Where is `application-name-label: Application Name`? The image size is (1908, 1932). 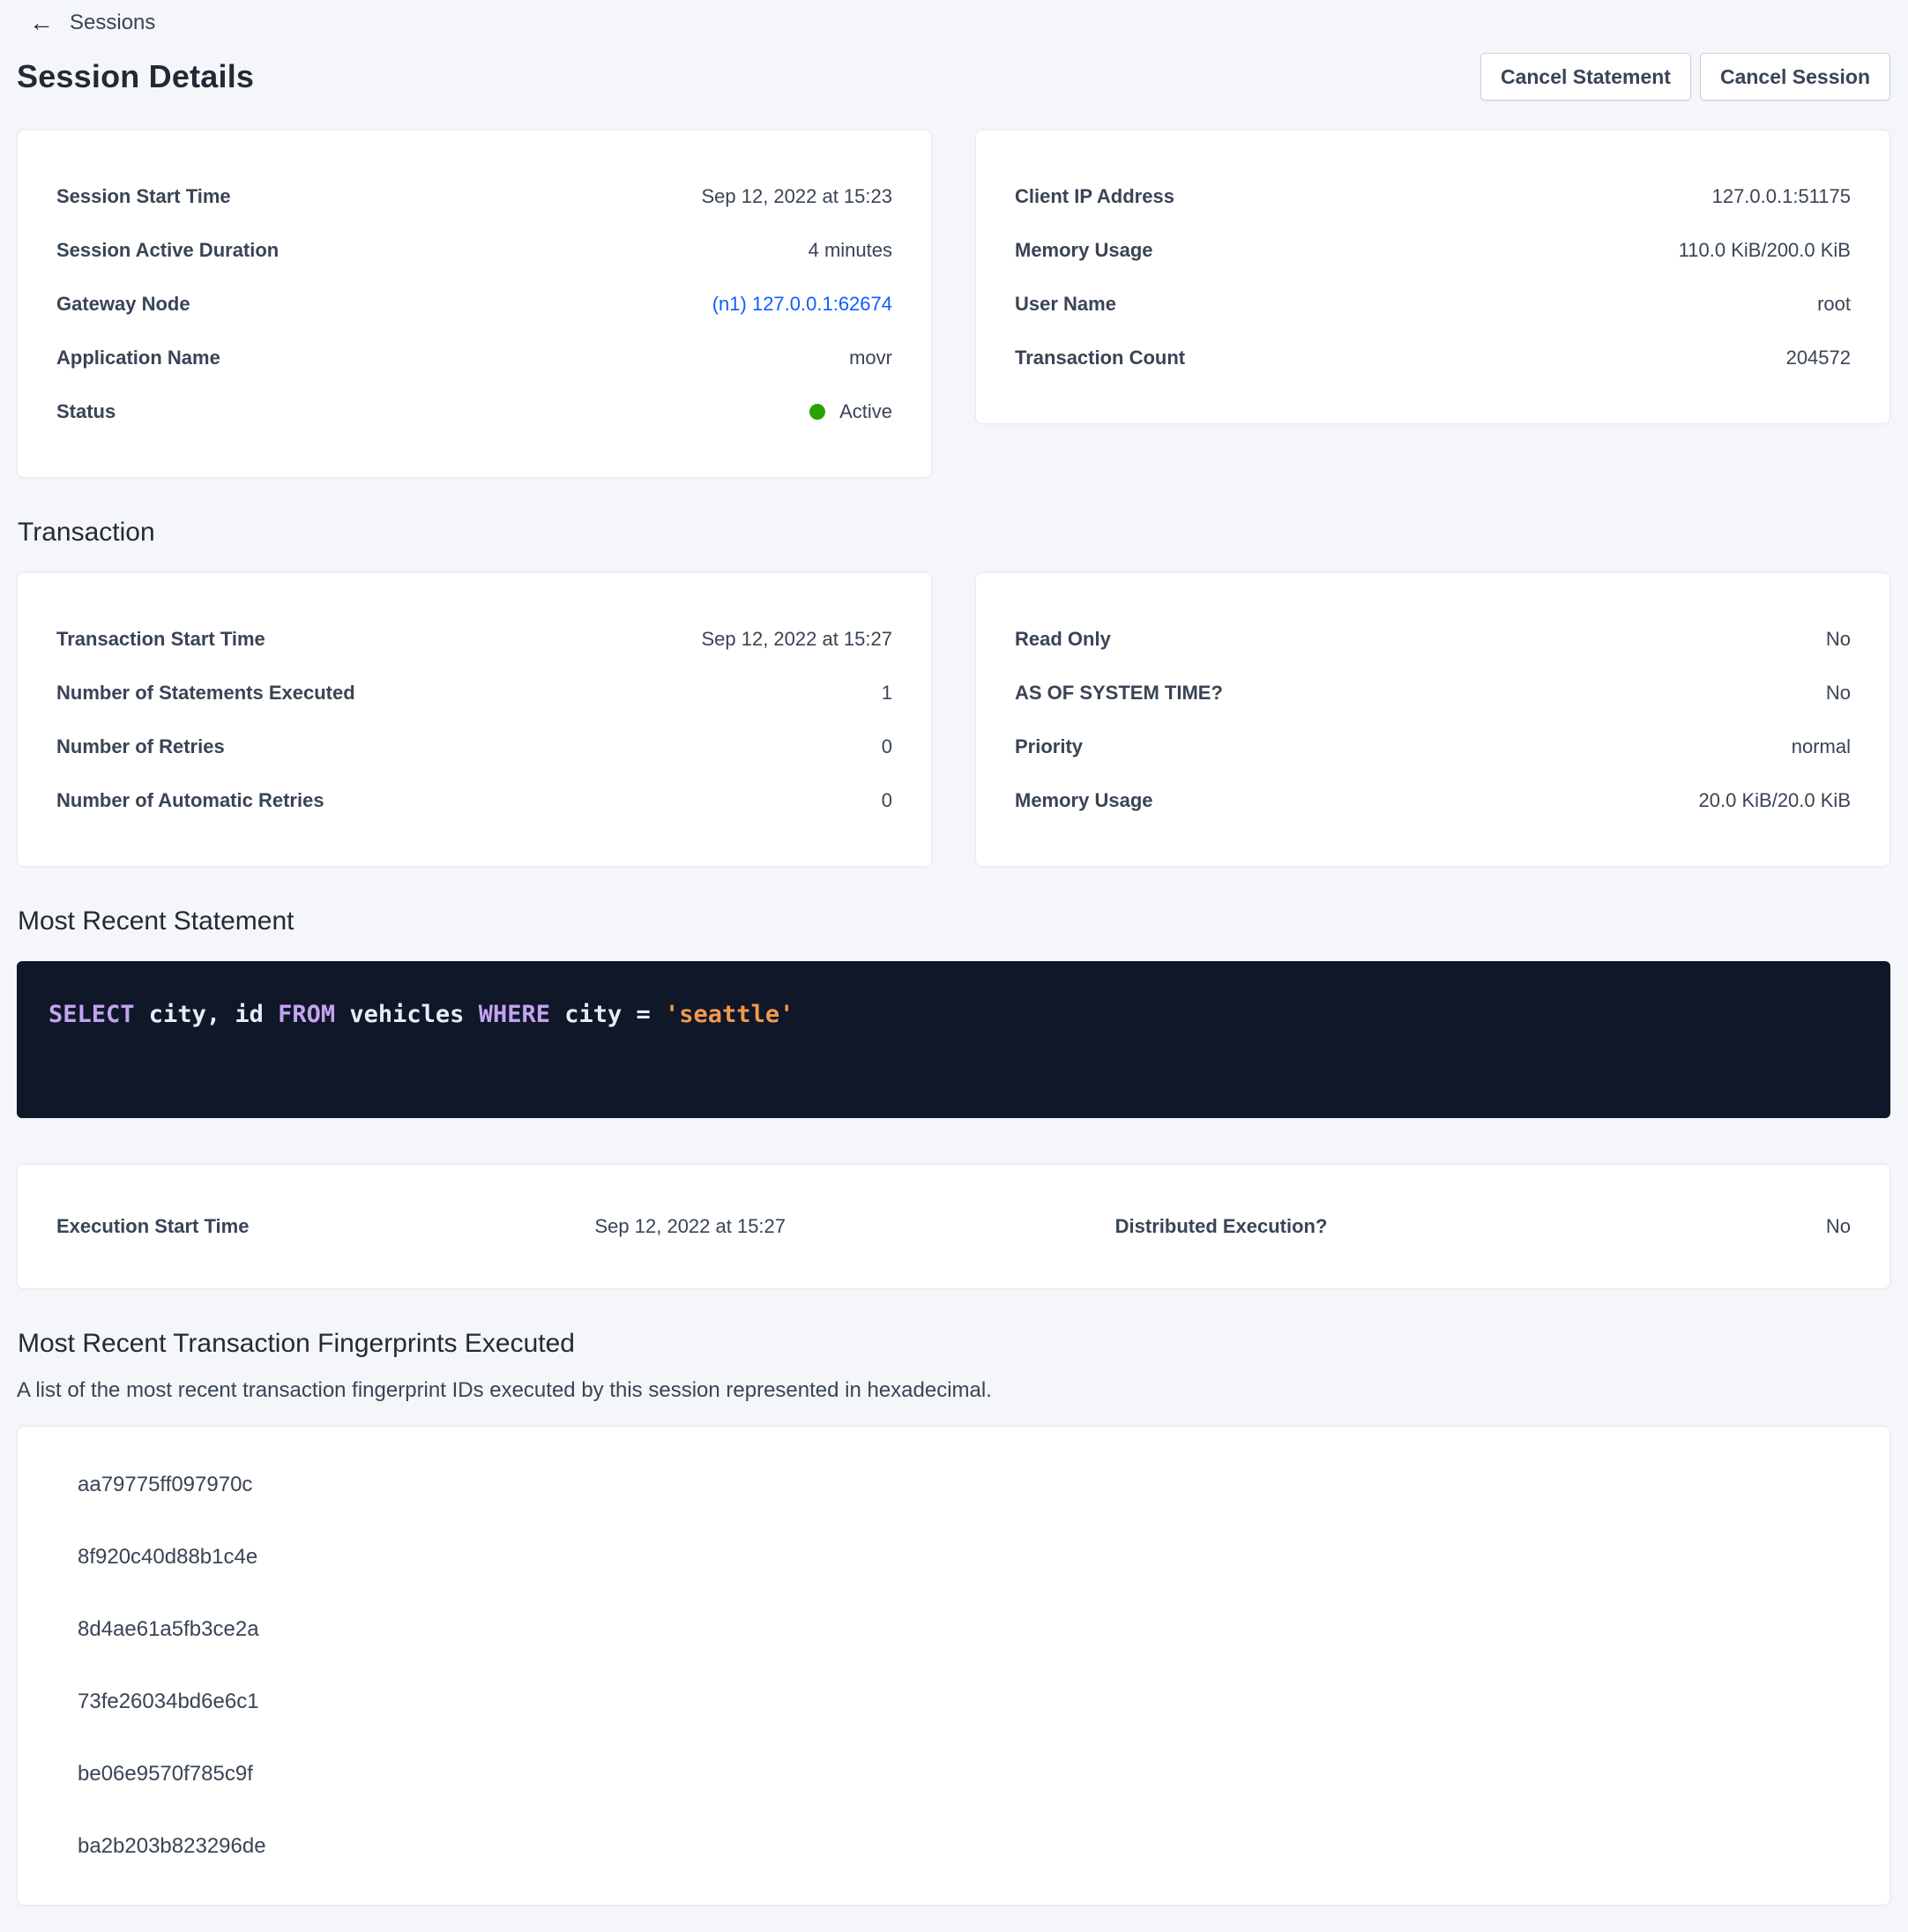 application-name-label: Application Name is located at coordinates (138, 357).